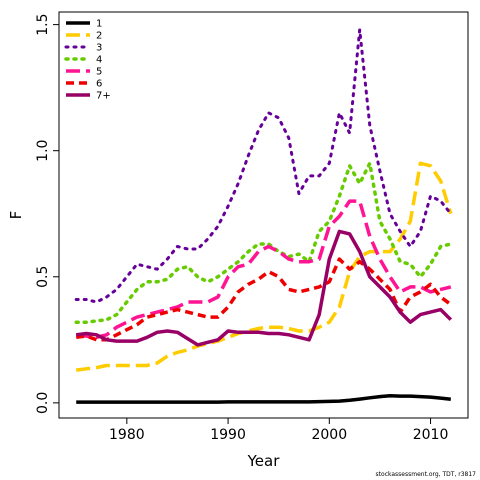  What do you see at coordinates (99, 36) in the screenshot?
I see `legend-label: 2` at bounding box center [99, 36].